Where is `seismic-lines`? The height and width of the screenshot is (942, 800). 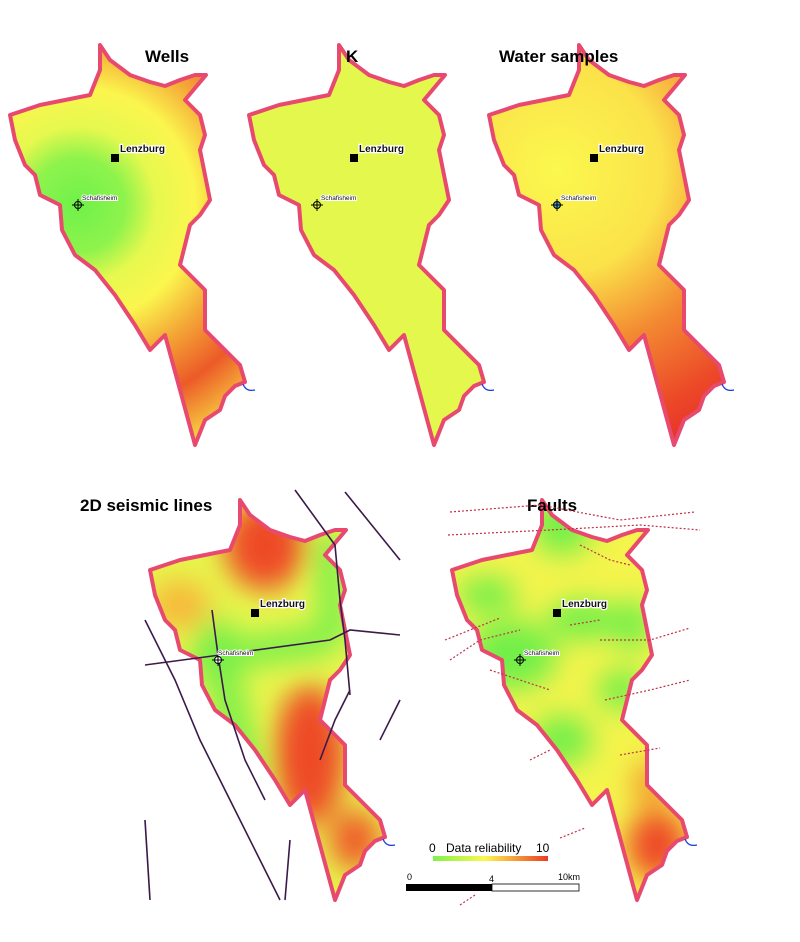
seismic-lines is located at coordinates (272, 695).